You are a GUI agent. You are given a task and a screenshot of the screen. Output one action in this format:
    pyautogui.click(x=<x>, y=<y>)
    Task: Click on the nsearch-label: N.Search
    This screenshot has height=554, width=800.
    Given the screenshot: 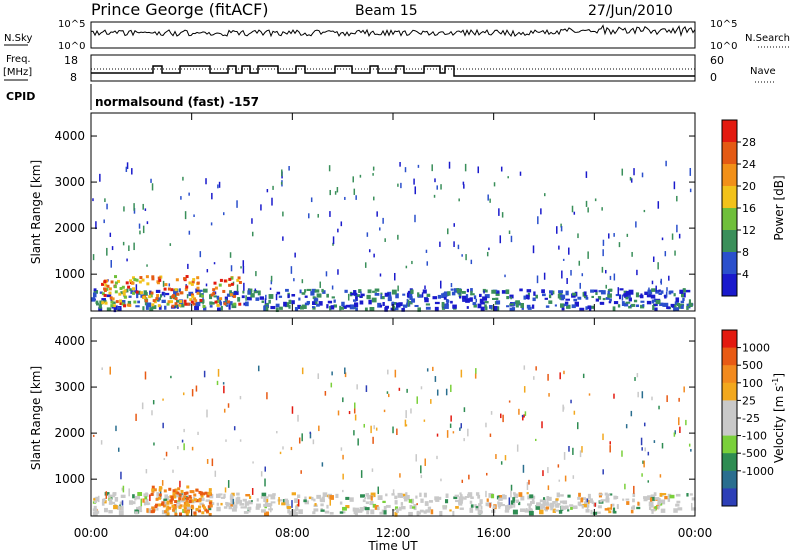 What is the action you would take?
    pyautogui.click(x=767, y=38)
    